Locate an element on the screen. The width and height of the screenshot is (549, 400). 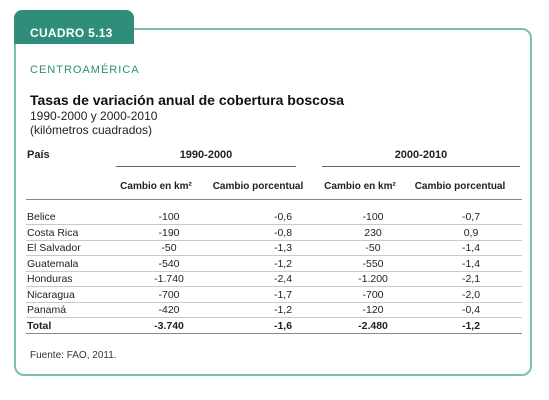
header-rule is located at coordinates (274, 199).